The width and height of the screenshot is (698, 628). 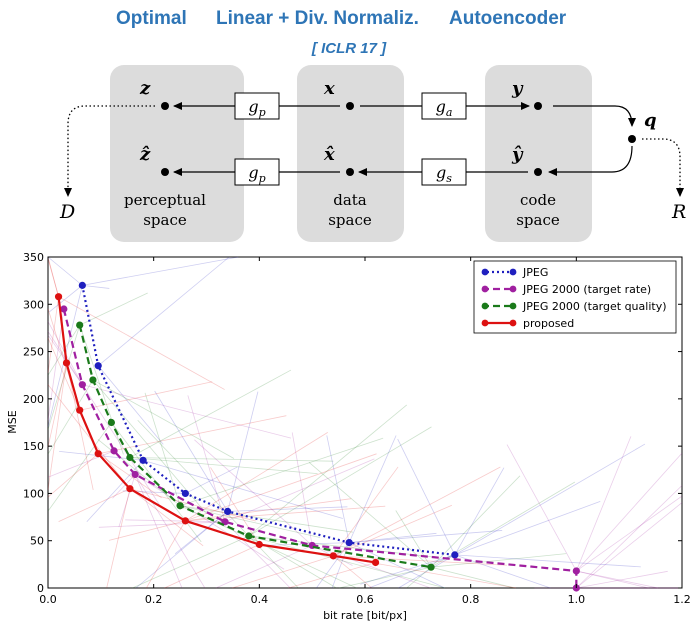 I want to click on x-tick-label: 0.4, so click(x=260, y=599).